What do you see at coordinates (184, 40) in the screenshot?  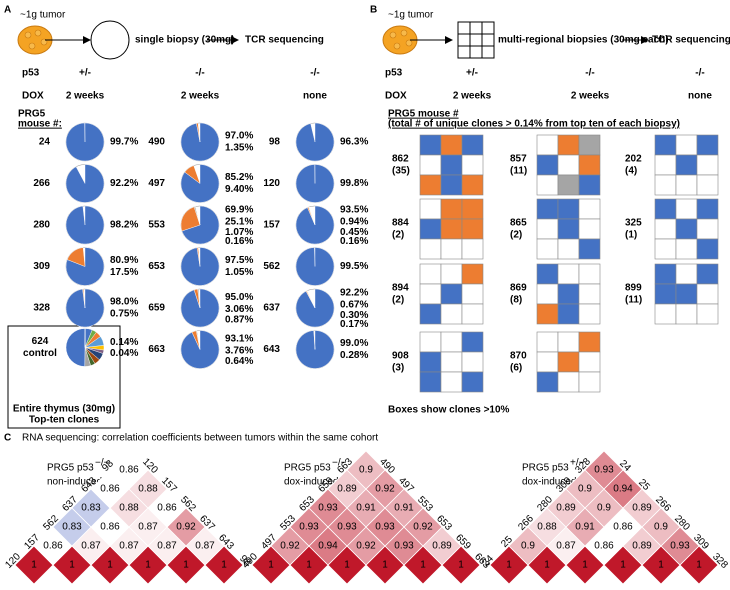 I see `method: single biopsy (30mg)` at bounding box center [184, 40].